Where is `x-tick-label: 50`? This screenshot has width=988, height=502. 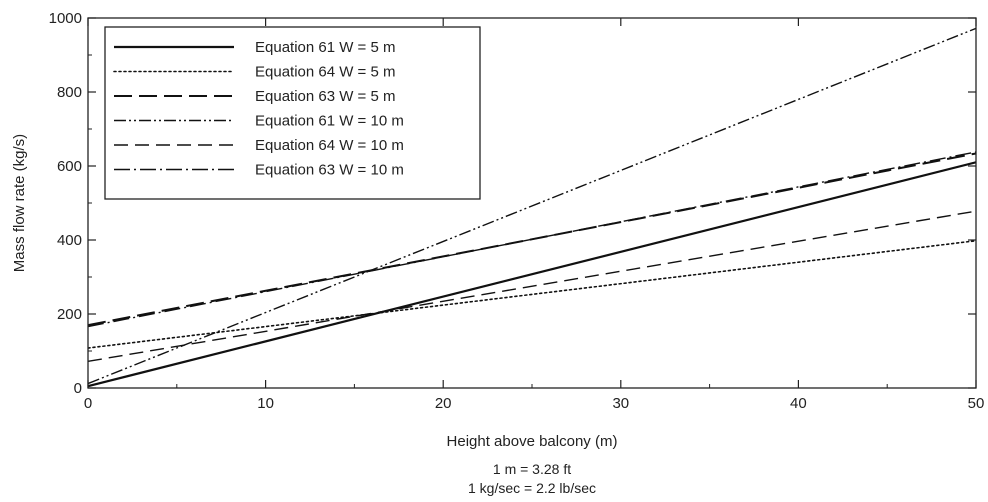
x-tick-label: 50 is located at coordinates (976, 403).